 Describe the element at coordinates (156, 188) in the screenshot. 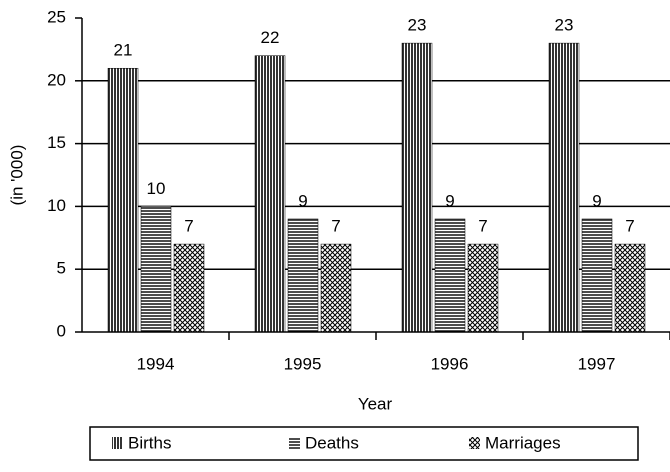

I see `value-label: 10` at that location.